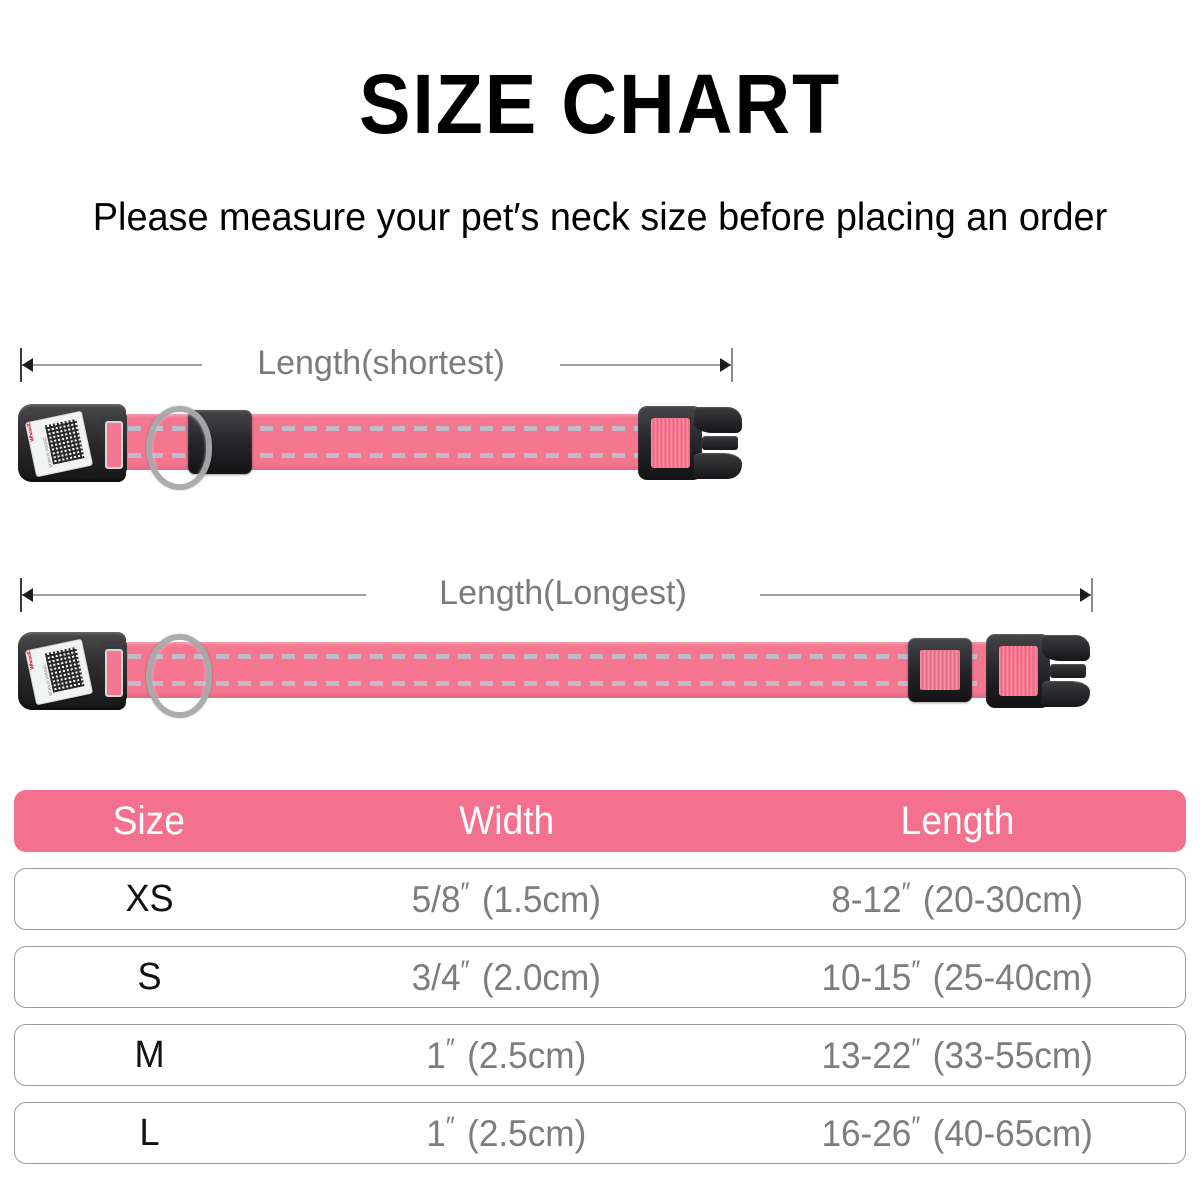 The height and width of the screenshot is (1200, 1200). I want to click on collar-webbing, so click(565, 670).